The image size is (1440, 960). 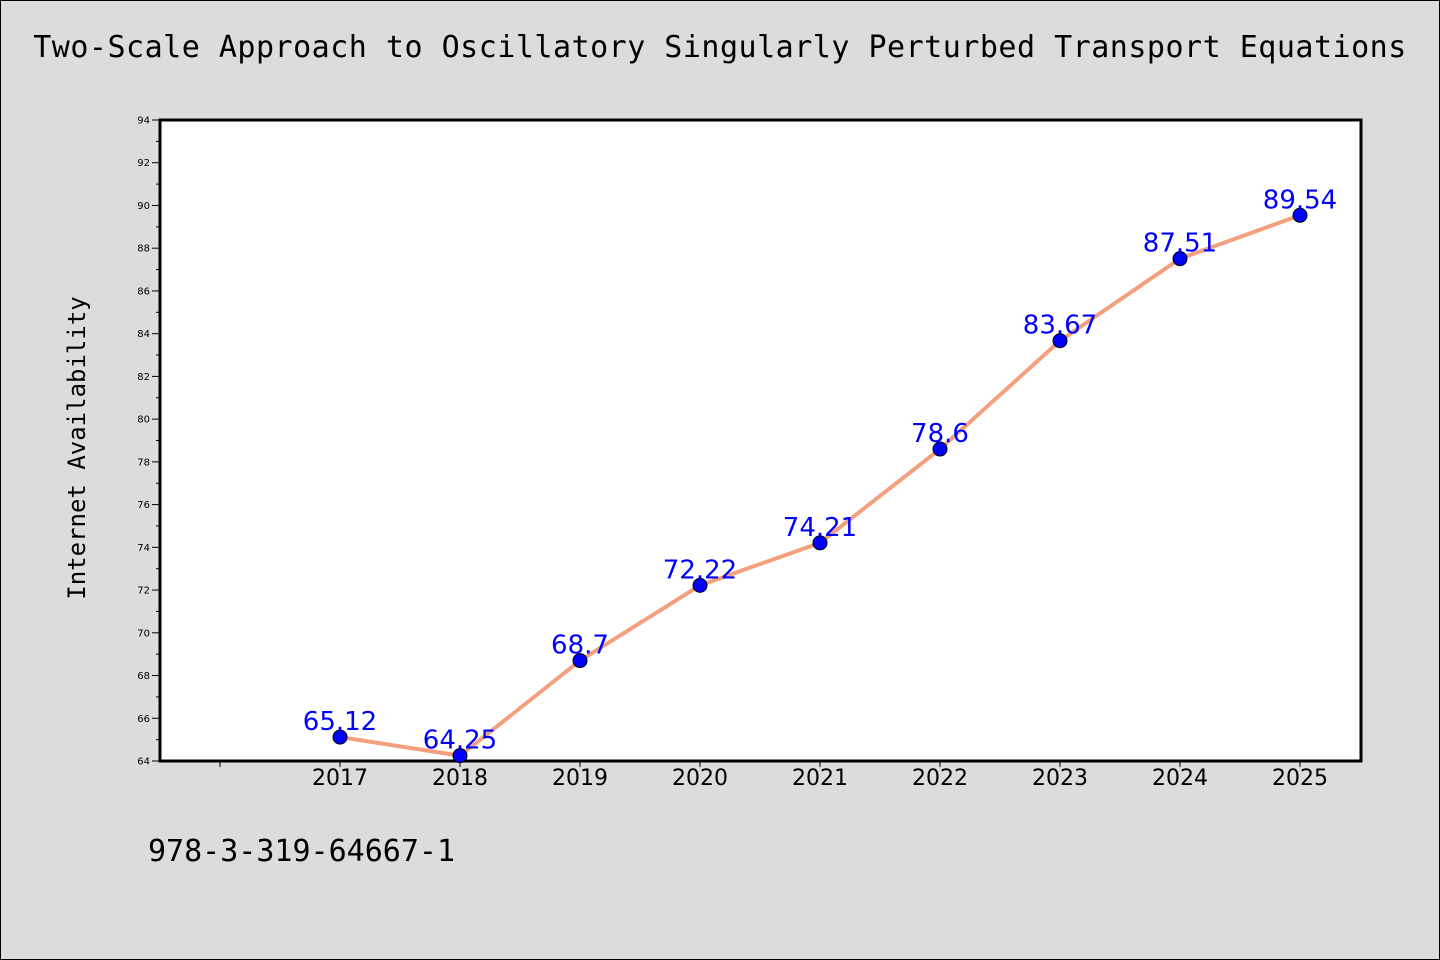 I want to click on y-tick-label: 66, so click(x=143, y=719).